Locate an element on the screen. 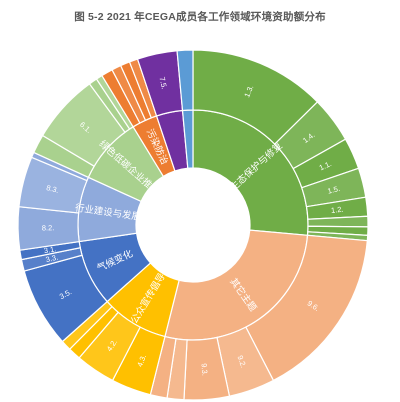  subcategory-segment is located at coordinates (185, 80).